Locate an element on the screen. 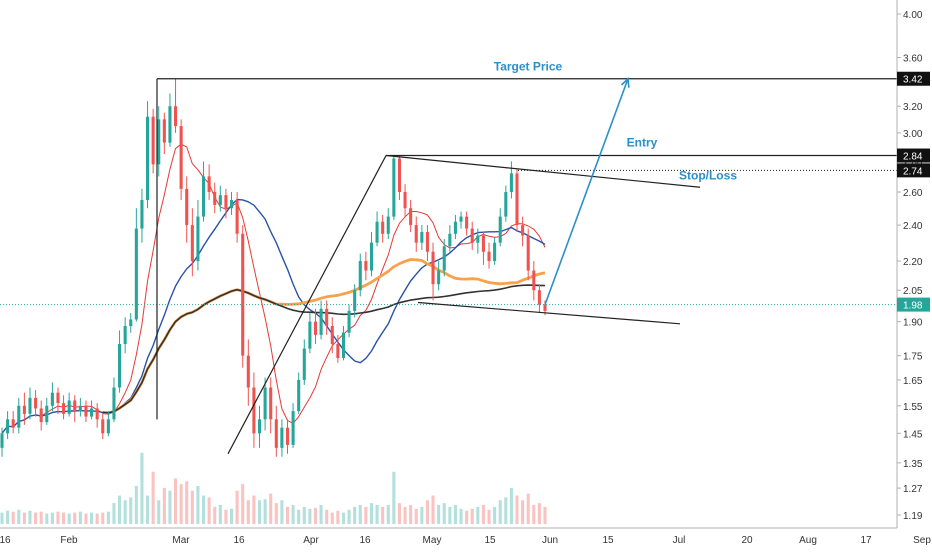 This screenshot has width=932, height=555. annotations: Target Price Entry Stop/Loss is located at coordinates (616, 121).